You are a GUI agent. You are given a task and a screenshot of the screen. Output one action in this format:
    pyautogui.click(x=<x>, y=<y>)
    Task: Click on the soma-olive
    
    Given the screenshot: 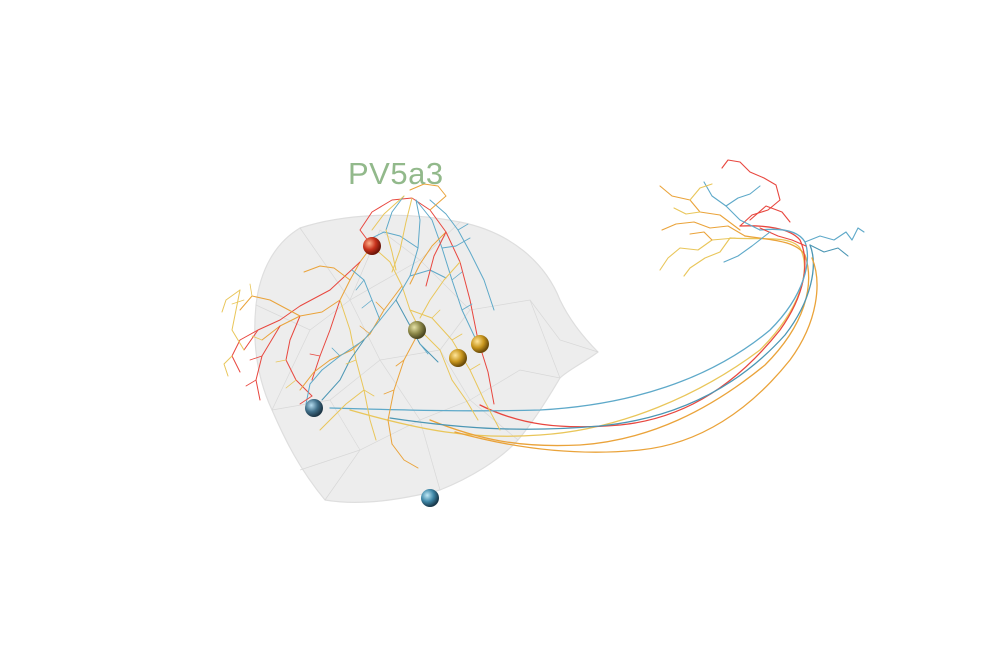 What is the action you would take?
    pyautogui.click(x=417, y=330)
    